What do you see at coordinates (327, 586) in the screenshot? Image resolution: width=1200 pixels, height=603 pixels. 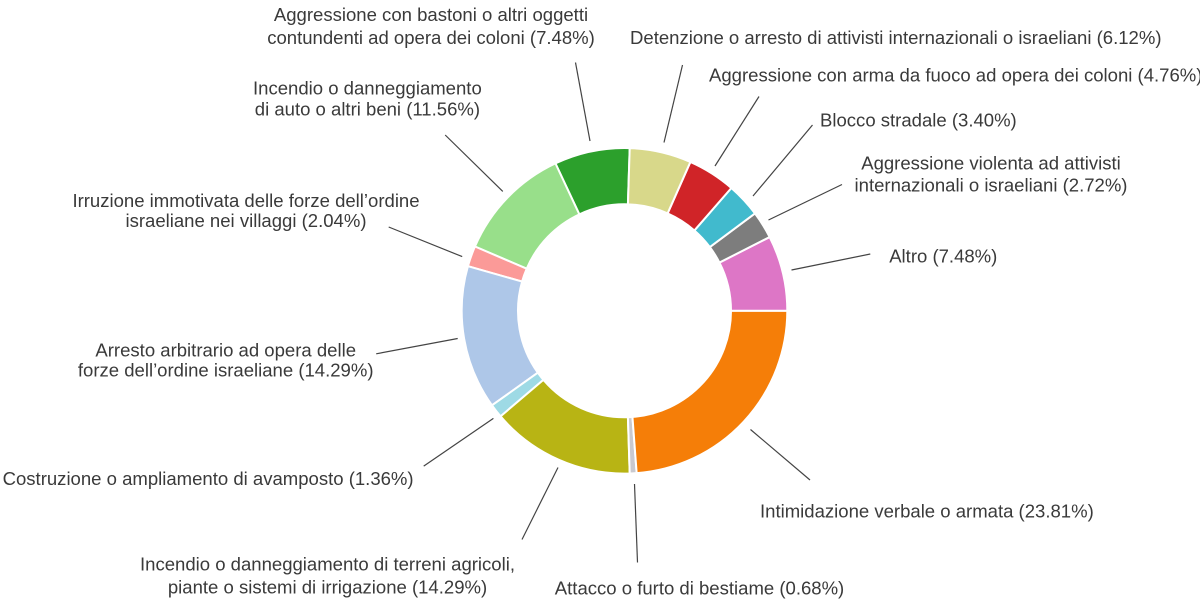 I see `svg-text:piante o sistemi di irrigazion: piante o sistemi di irrigazione (14.29%)` at bounding box center [327, 586].